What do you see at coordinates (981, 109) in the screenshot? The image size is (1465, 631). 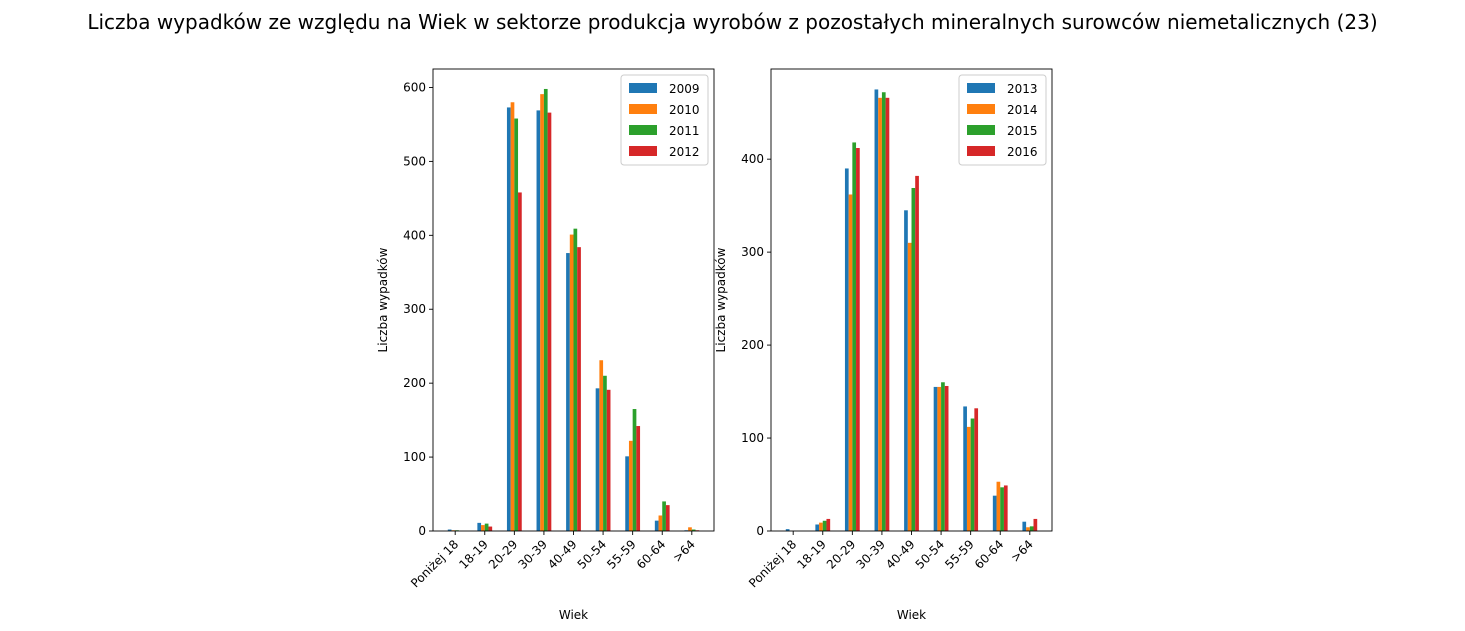 I see `legend-swatch-2014` at bounding box center [981, 109].